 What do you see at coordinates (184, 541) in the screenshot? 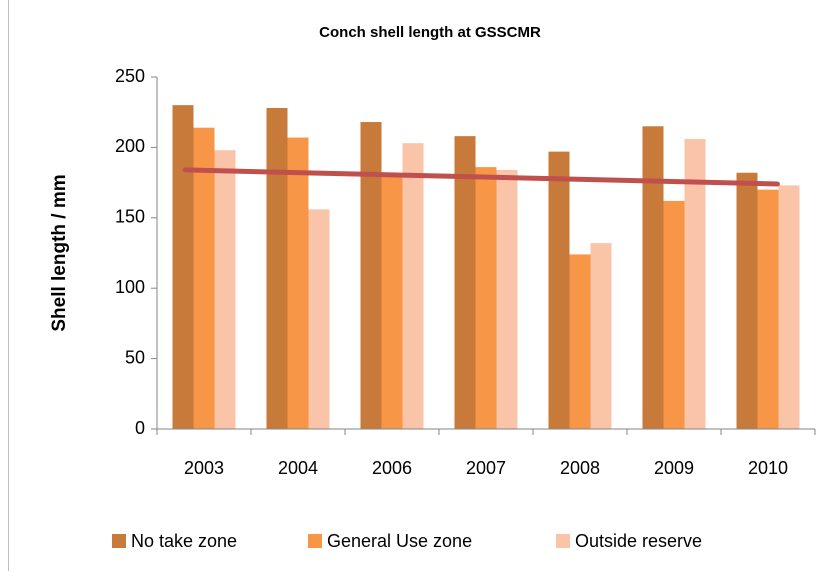
I see `legend-label: No take zone` at bounding box center [184, 541].